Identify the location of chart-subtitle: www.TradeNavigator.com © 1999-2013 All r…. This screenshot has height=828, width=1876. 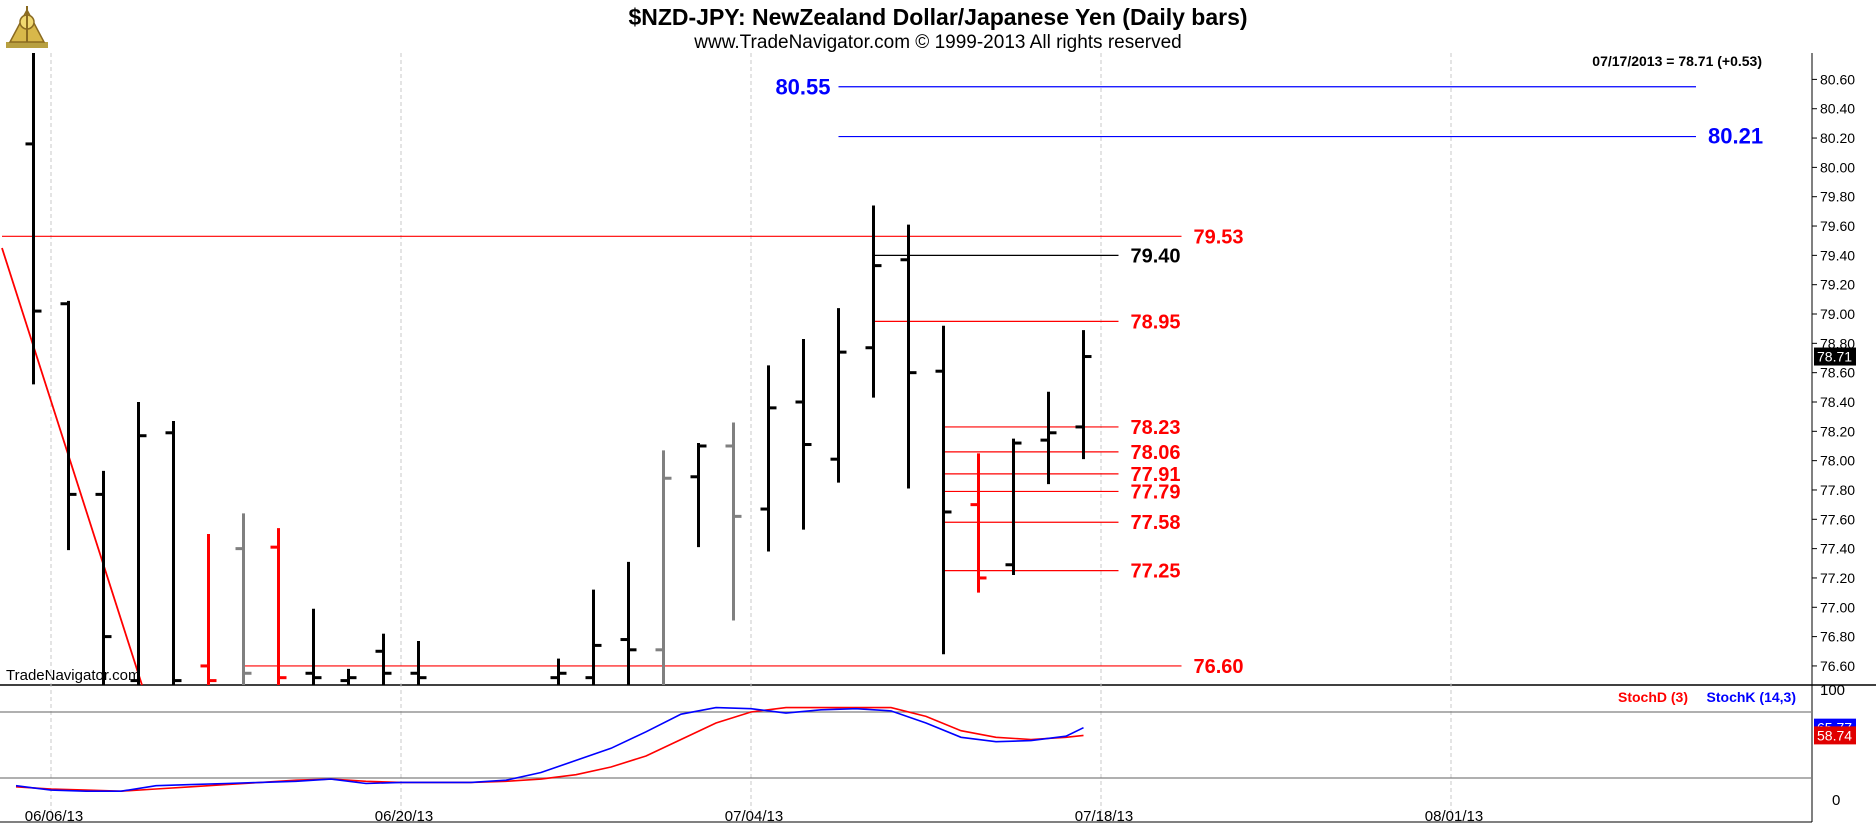
(938, 42).